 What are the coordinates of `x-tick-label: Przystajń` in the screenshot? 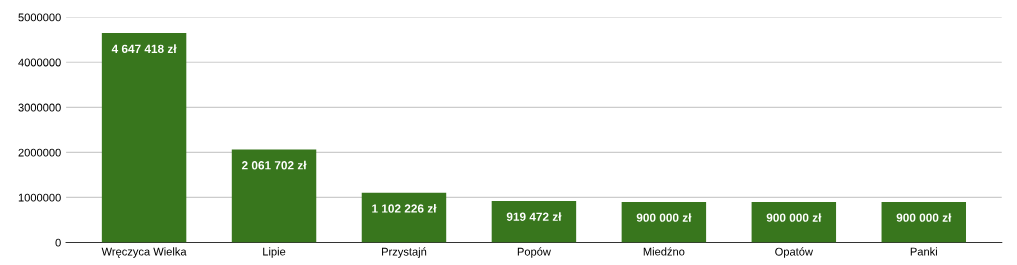 It's located at (404, 252).